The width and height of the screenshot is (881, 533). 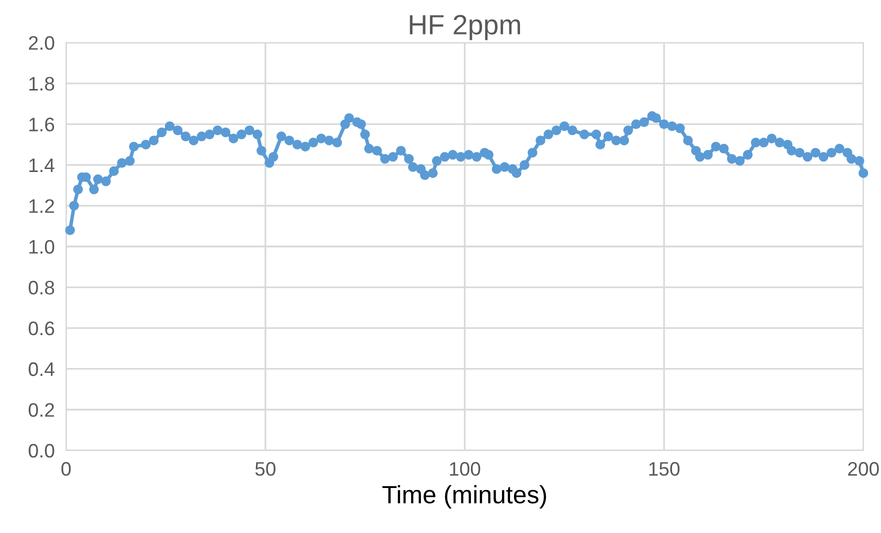 What do you see at coordinates (41, 83) in the screenshot?
I see `y-tick-label: 1.8` at bounding box center [41, 83].